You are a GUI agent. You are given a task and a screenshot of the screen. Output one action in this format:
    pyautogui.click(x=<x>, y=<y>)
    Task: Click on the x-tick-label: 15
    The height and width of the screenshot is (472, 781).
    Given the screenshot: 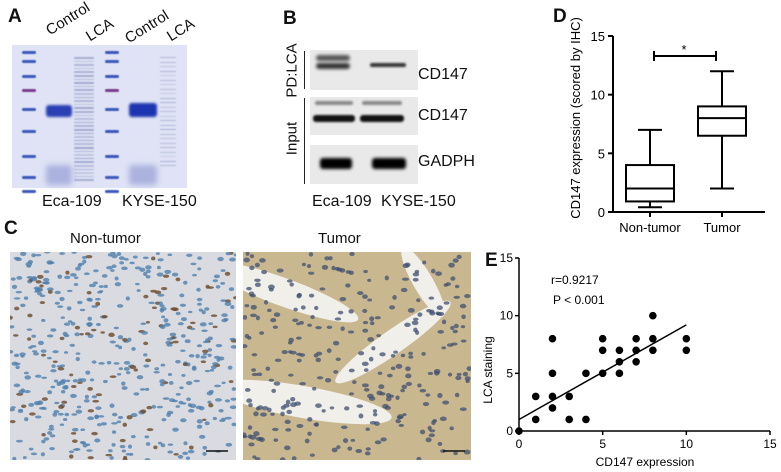 What is the action you would take?
    pyautogui.click(x=770, y=444)
    